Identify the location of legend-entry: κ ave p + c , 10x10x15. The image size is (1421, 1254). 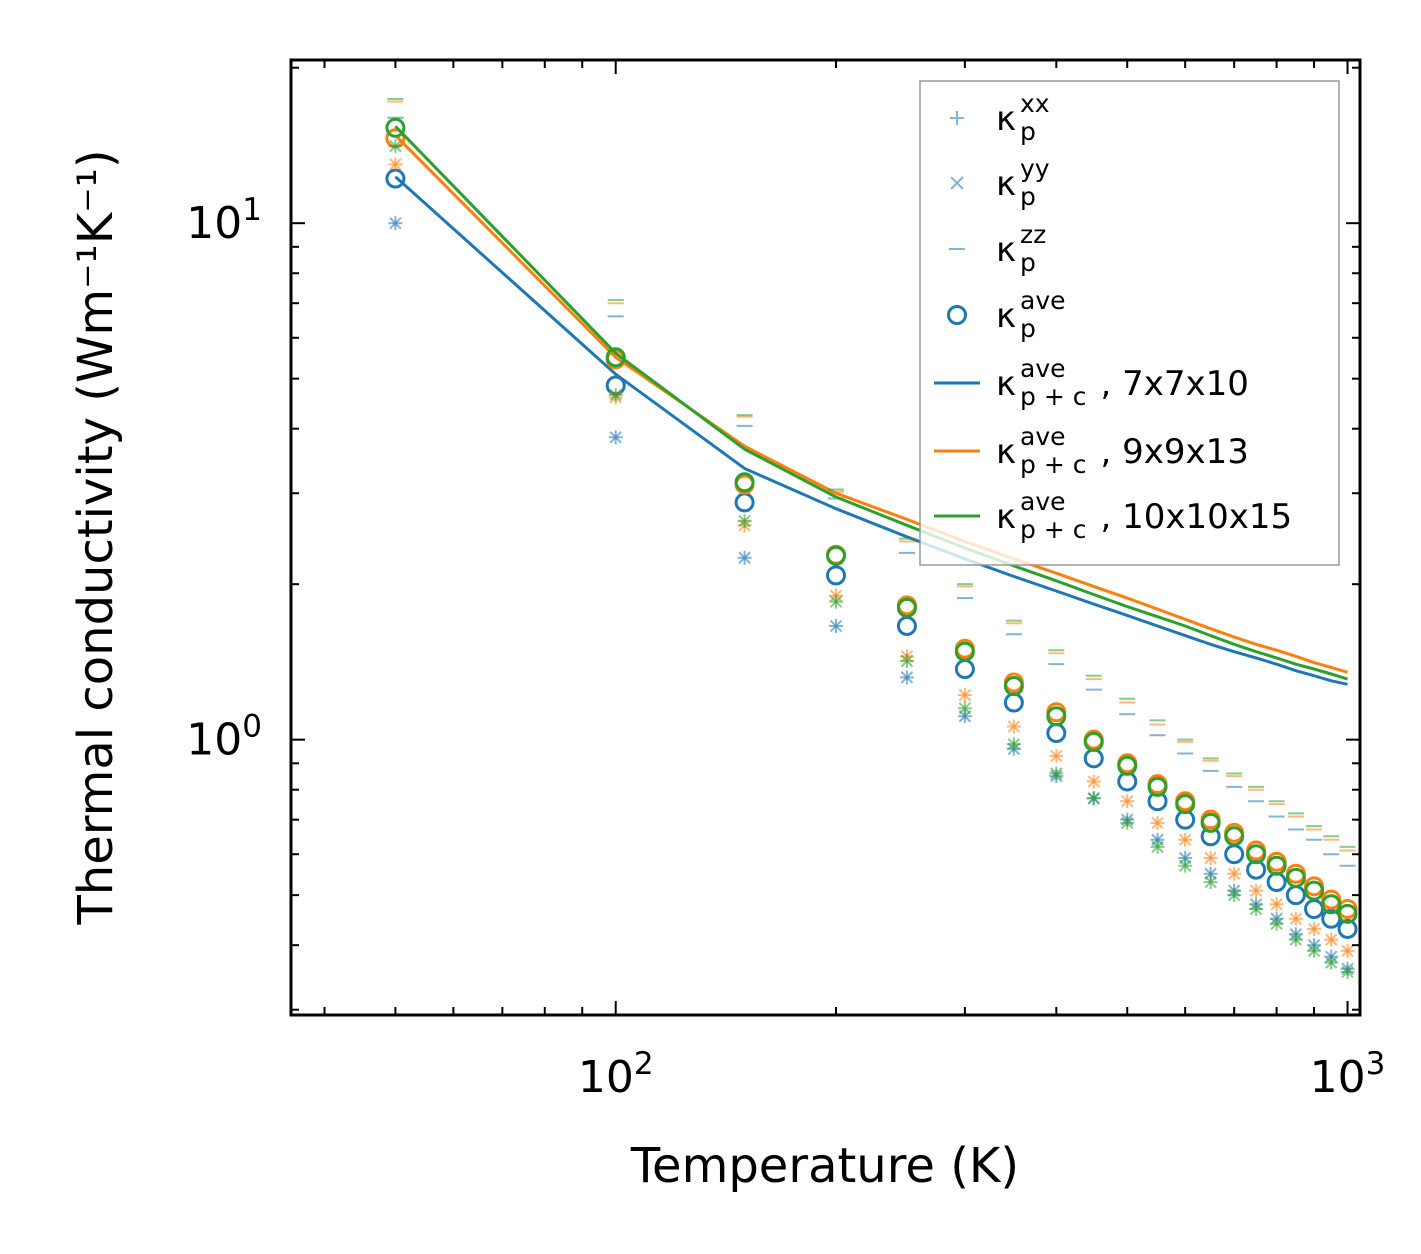
(1113, 515).